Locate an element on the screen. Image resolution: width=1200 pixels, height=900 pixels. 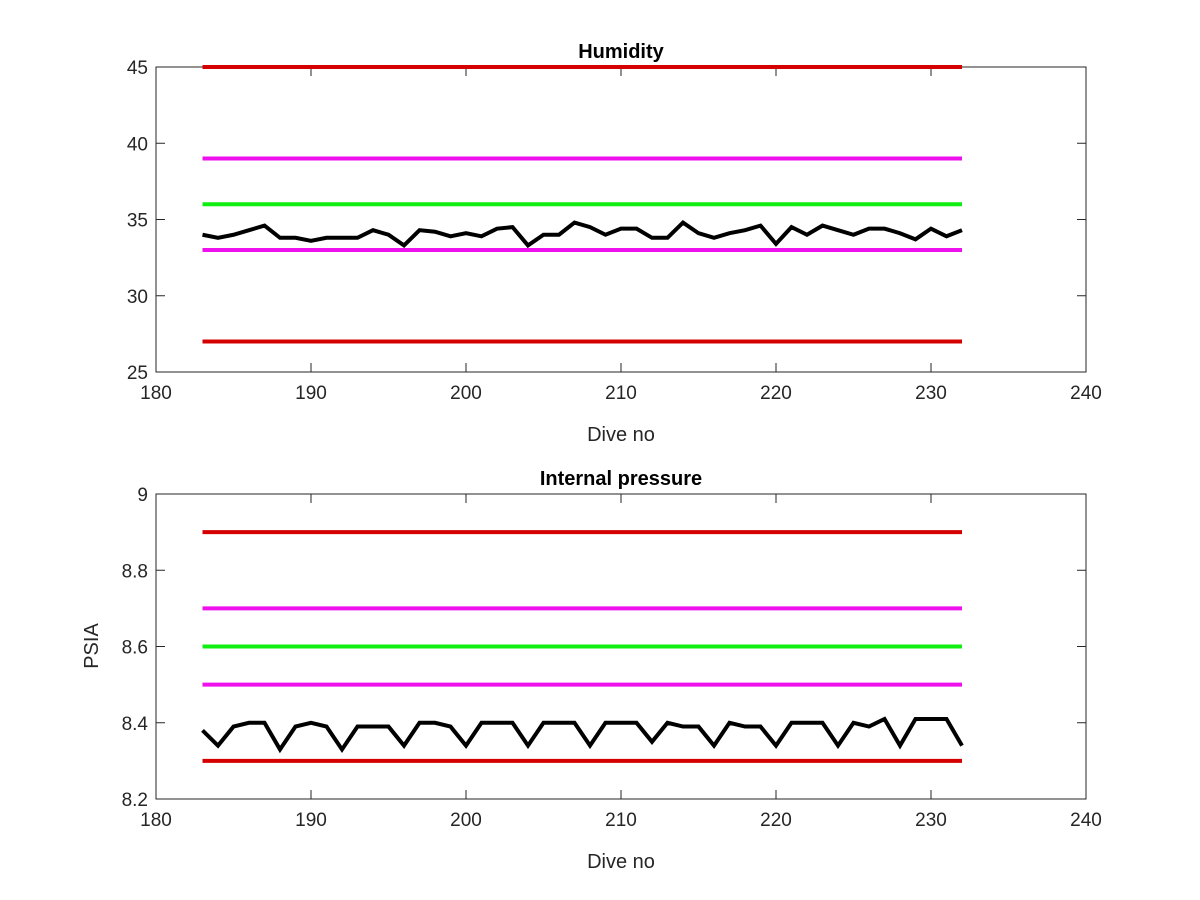
humidity-xtick-label: 210 is located at coordinates (621, 393).